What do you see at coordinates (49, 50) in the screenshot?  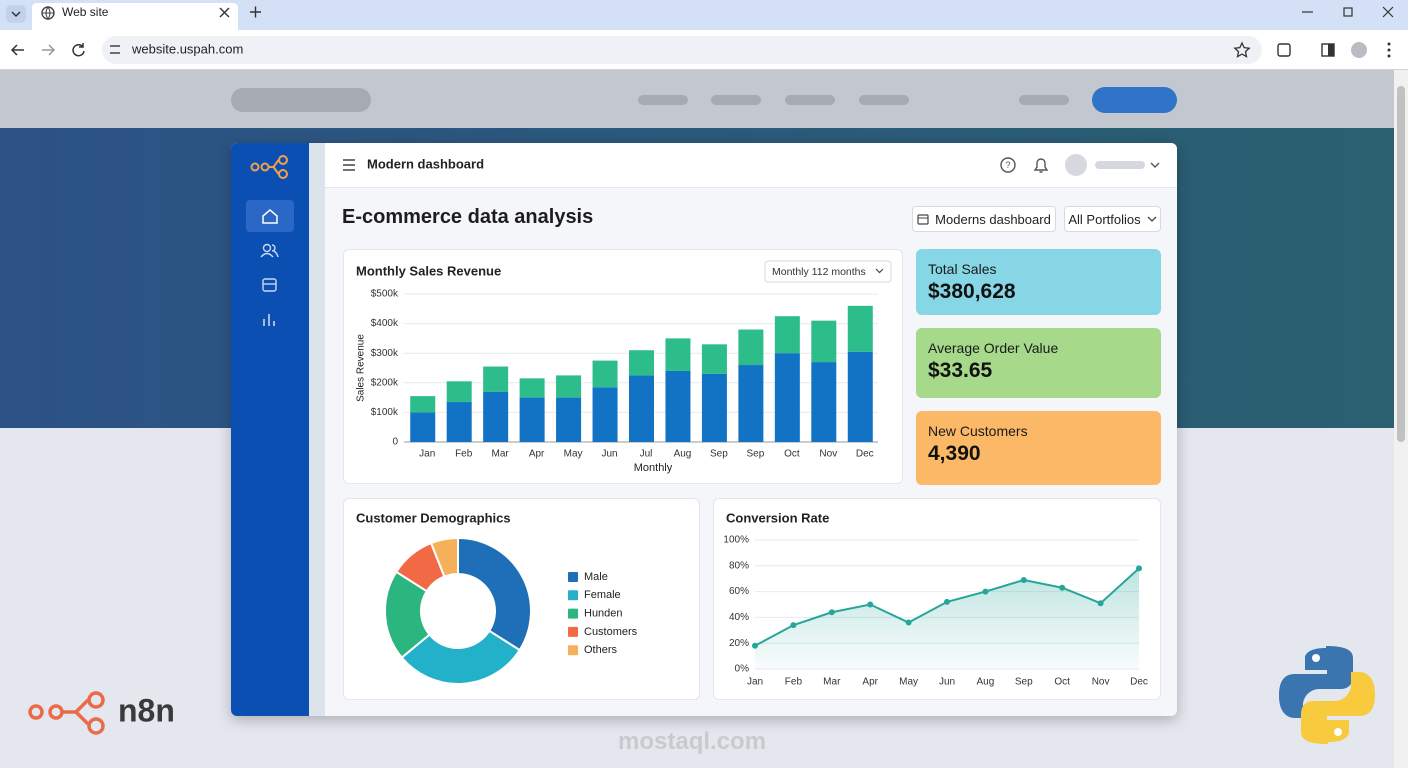 I see `forward-button` at bounding box center [49, 50].